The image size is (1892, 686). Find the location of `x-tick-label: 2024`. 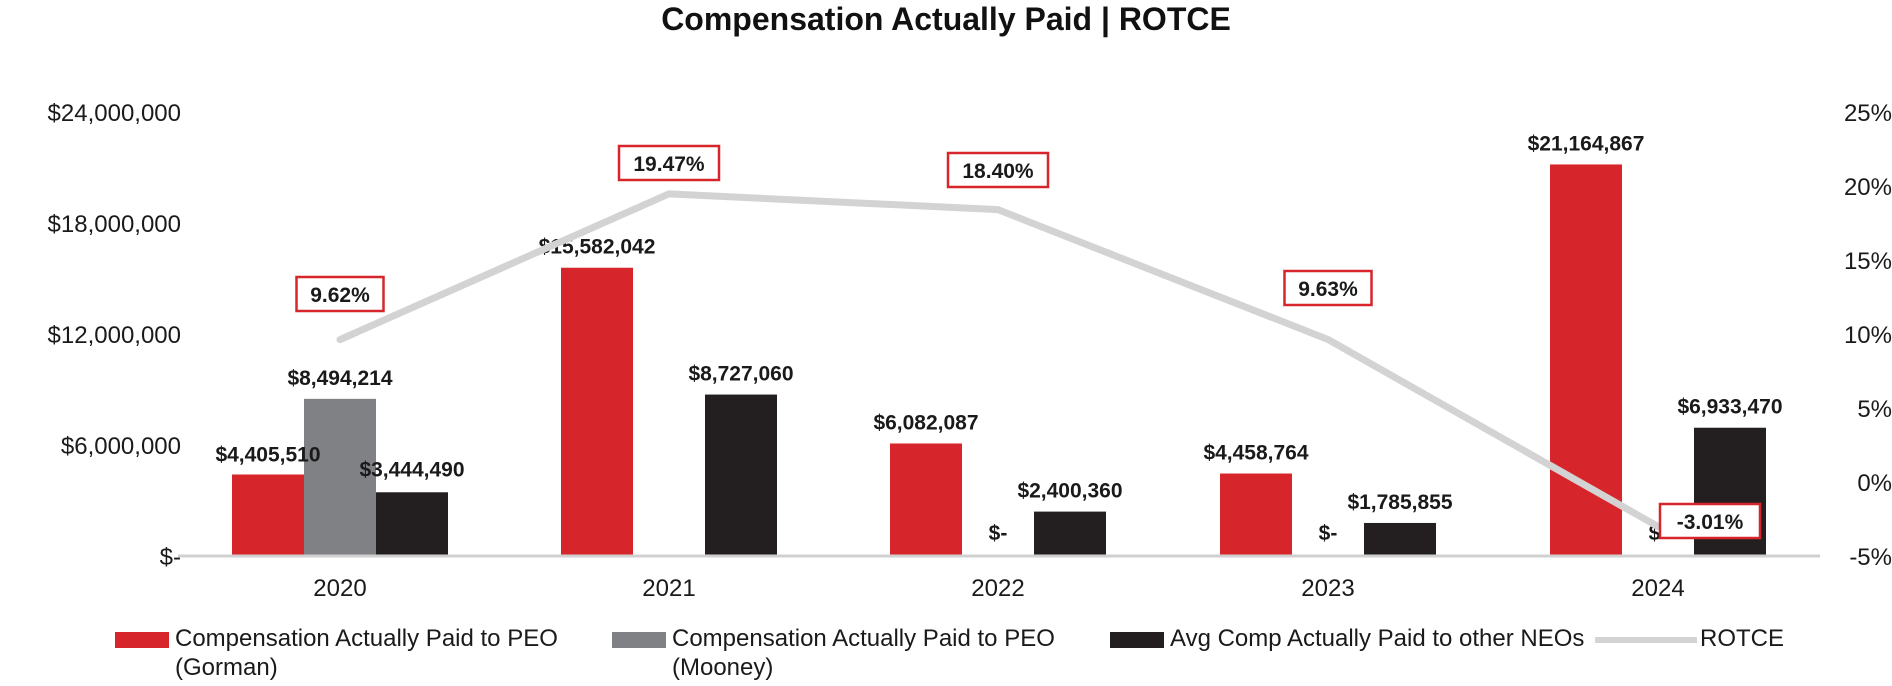

x-tick-label: 2024 is located at coordinates (1657, 588).